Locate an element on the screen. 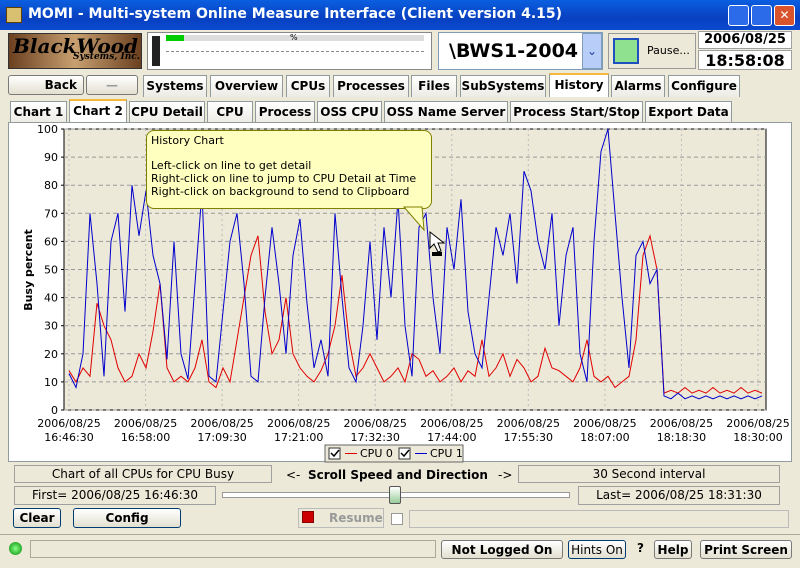 This screenshot has width=800, height=568. meter-bar is located at coordinates (156, 51).